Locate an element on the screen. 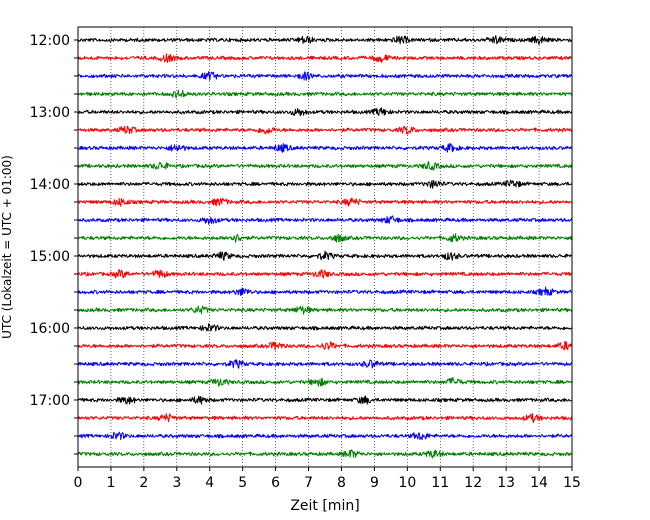 Image resolution: width=650 pixels, height=520 pixels. x-axis: 0 1 2 3 4 5 6 7 8 9 10 11 12 13 14 15 is located at coordinates (327, 479).